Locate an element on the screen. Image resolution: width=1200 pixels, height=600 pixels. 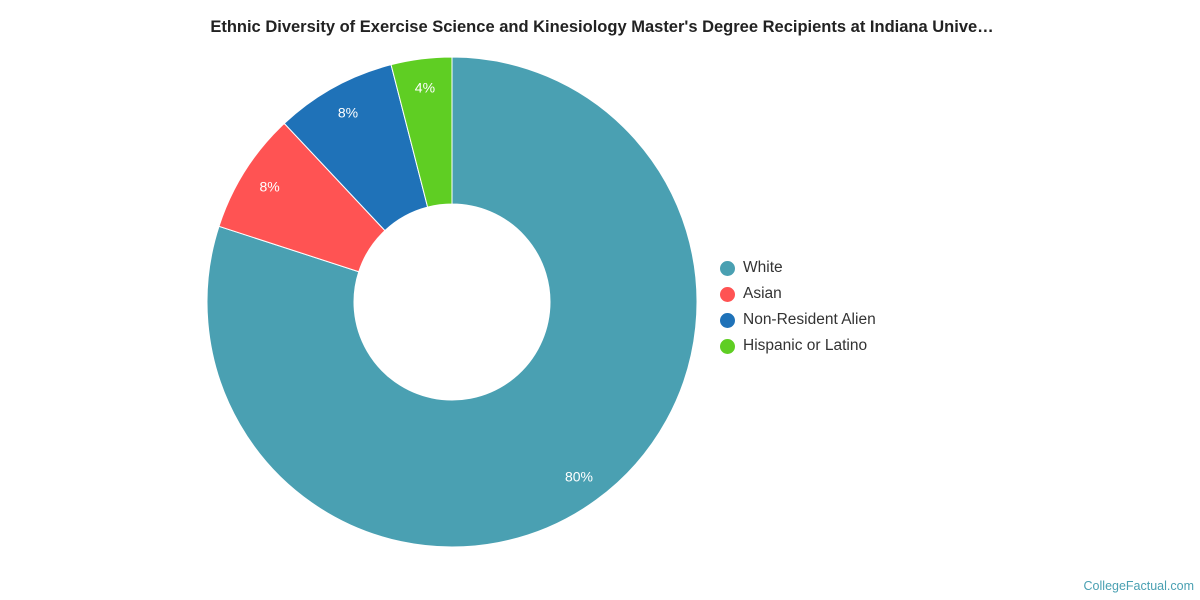
data-label: 80% is located at coordinates (579, 477).